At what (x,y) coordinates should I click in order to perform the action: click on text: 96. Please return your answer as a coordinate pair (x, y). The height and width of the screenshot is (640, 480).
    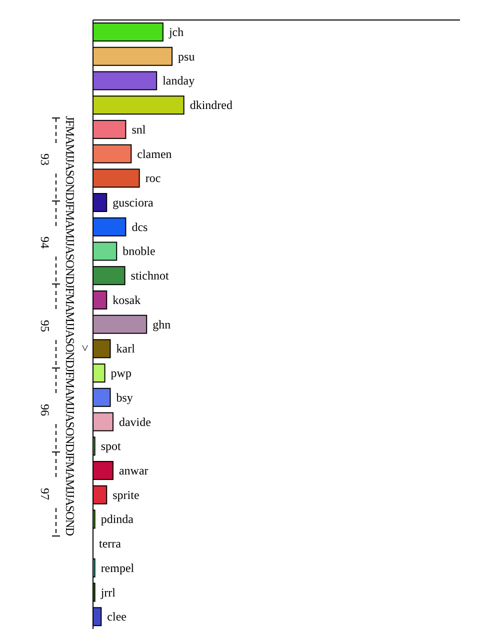
    Looking at the image, I should click on (45, 410).